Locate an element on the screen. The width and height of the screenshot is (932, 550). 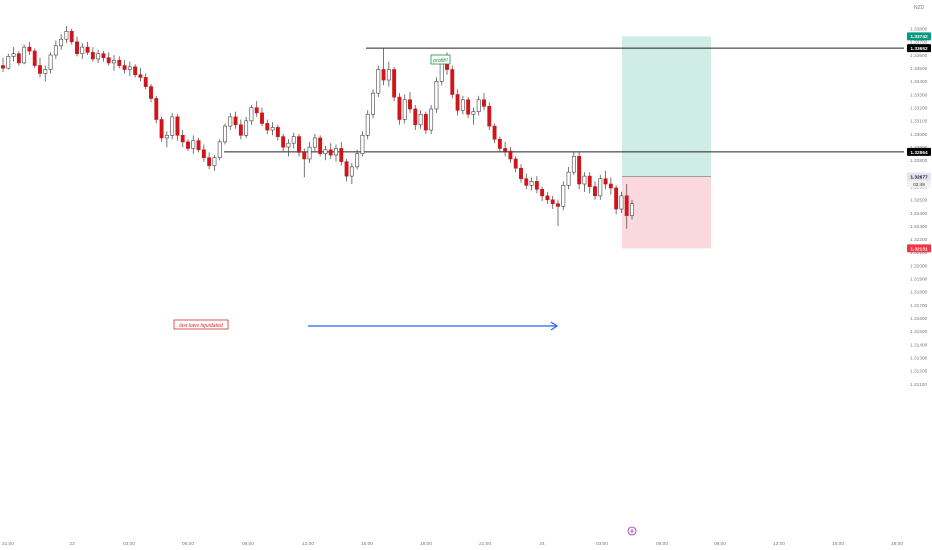
y-tick-label: 1.33800 is located at coordinates (919, 29).